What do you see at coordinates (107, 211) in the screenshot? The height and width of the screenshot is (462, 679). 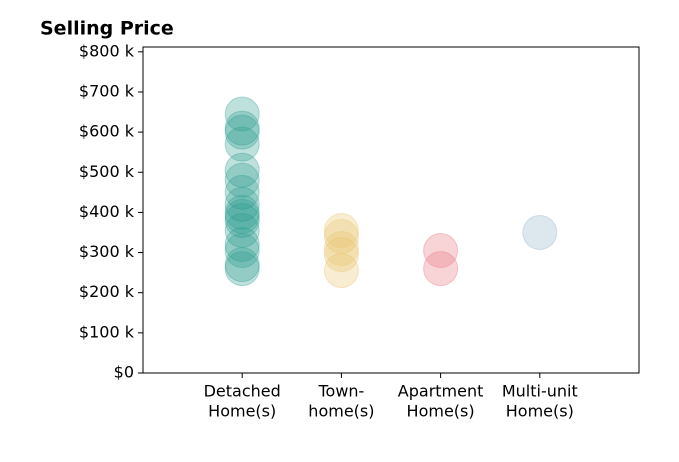 I see `y-tick-label: $400 k` at bounding box center [107, 211].